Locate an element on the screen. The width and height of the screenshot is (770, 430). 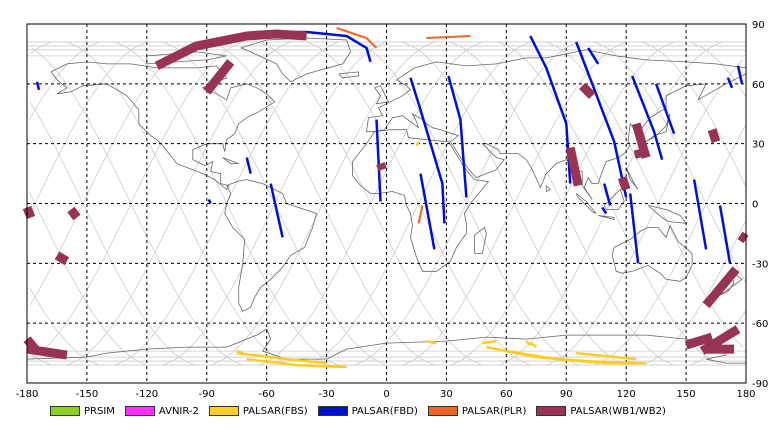
legend-label: PRSIM is located at coordinates (99, 411).